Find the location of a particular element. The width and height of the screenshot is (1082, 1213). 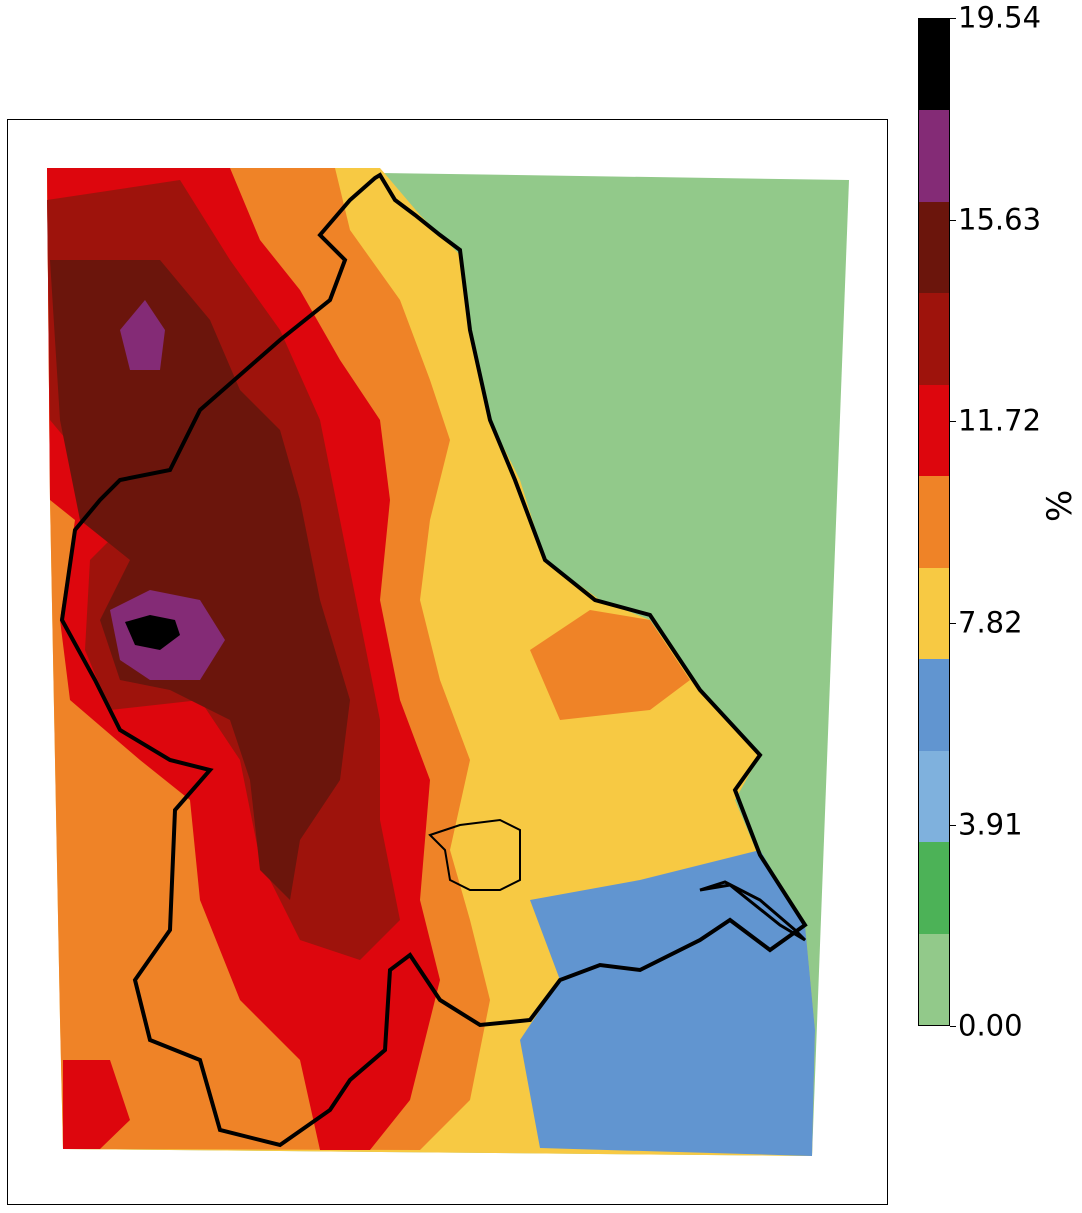

tick-label-1: 3.91 is located at coordinates (990, 824).